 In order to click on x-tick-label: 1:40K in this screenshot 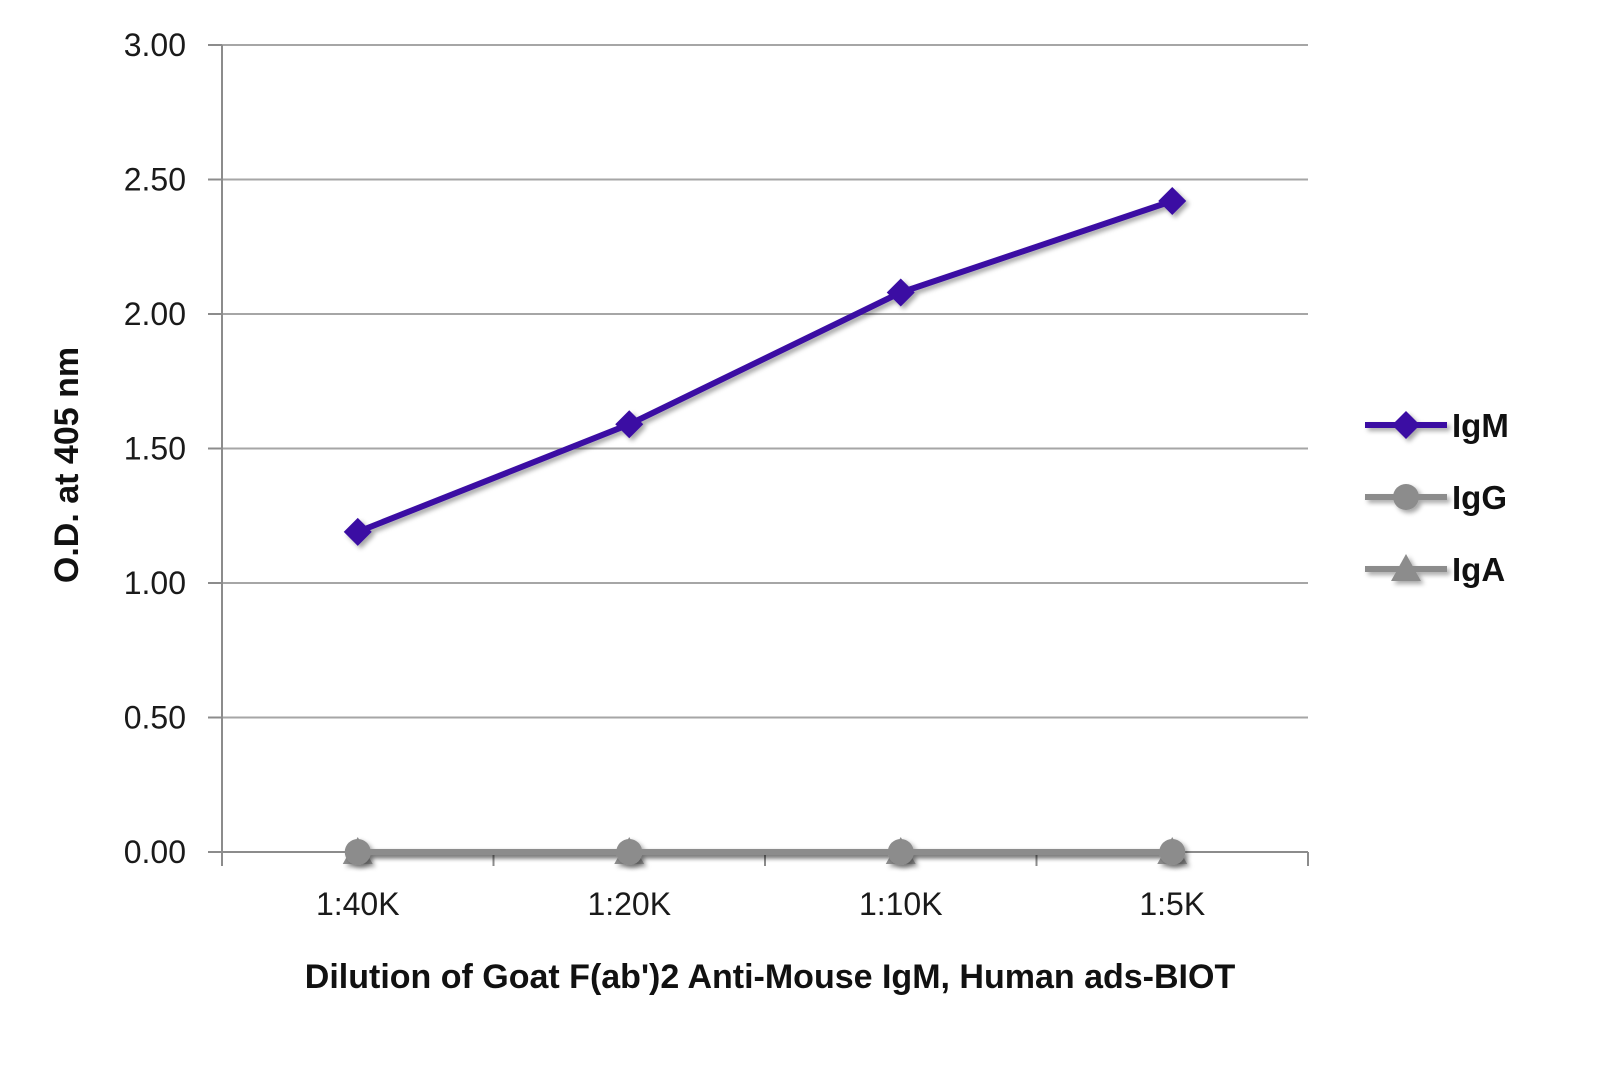, I will do `click(358, 904)`.